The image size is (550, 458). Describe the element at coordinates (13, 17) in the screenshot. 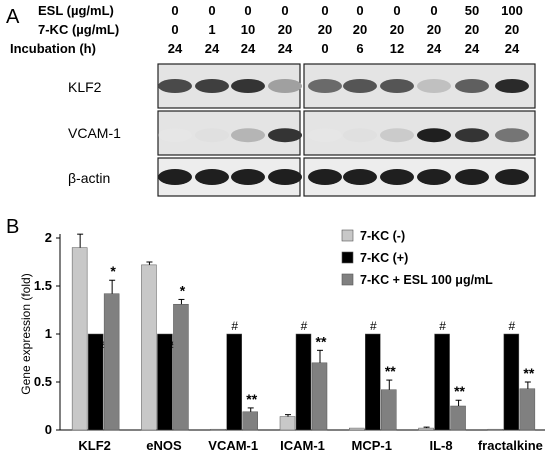

I see `panel-a-letter: A` at that location.